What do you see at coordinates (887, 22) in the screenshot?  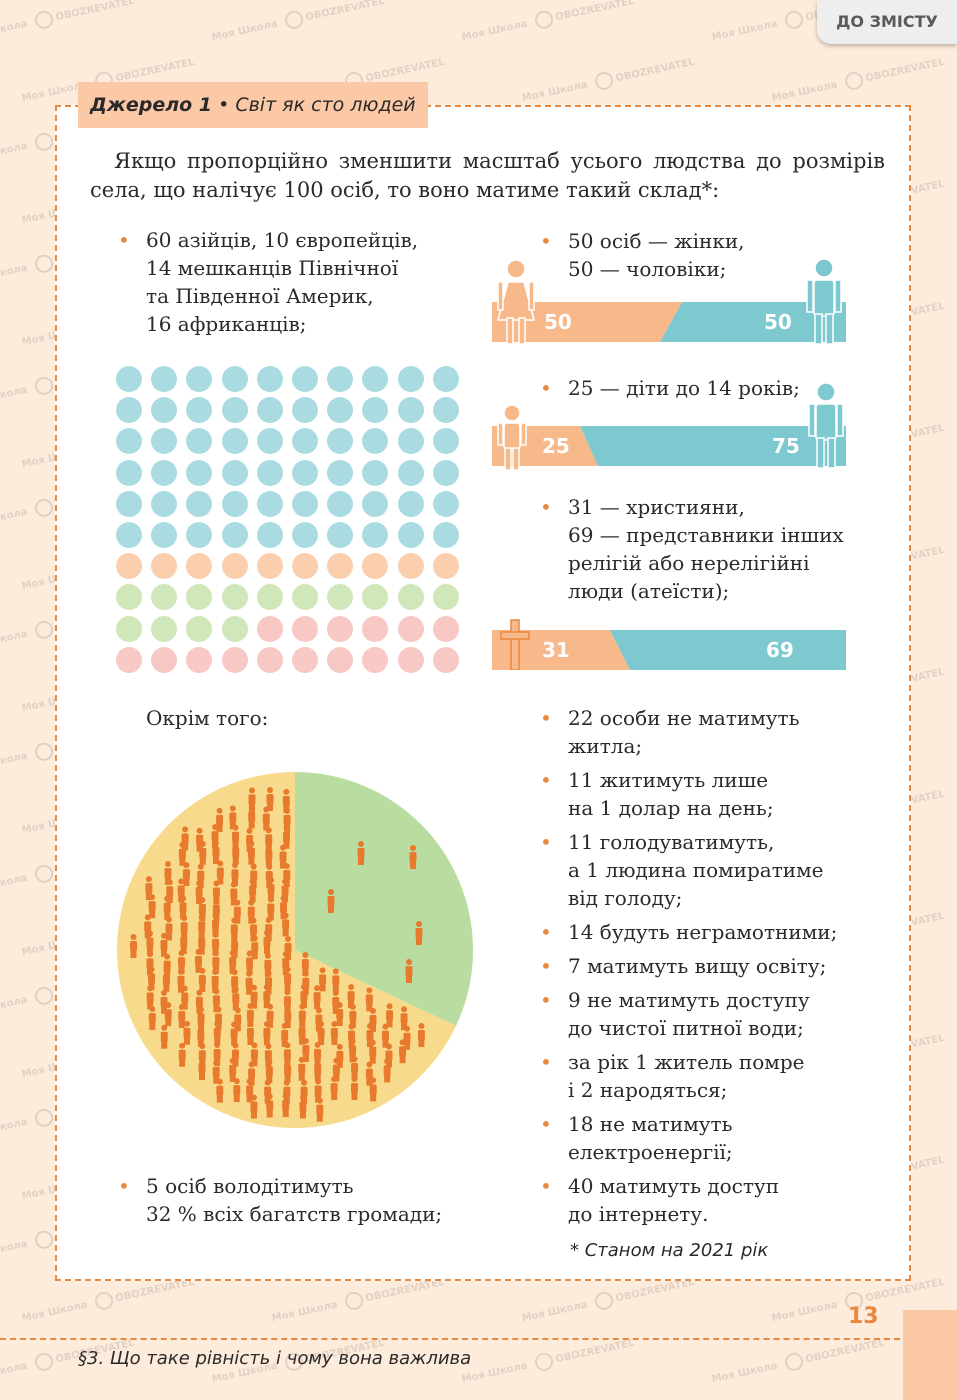 I see `toc-button: ДО ЗМІСТУ` at bounding box center [887, 22].